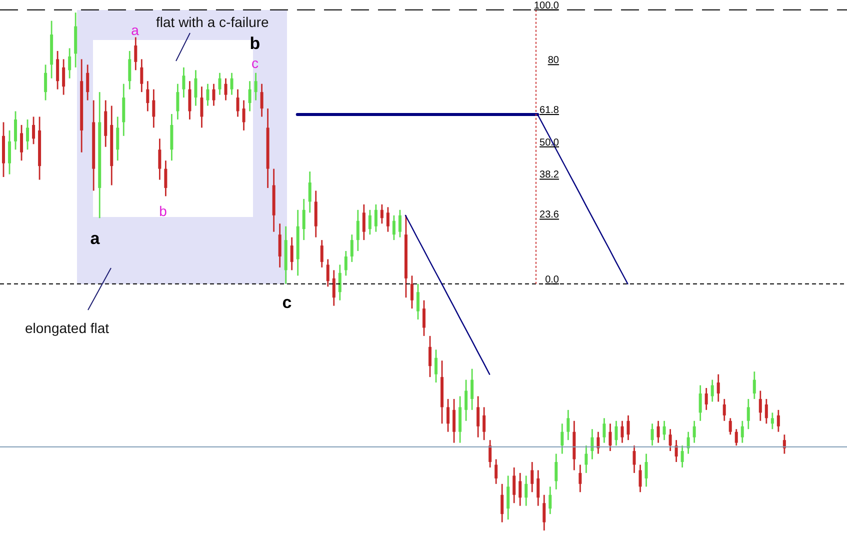  What do you see at coordinates (550, 175) in the screenshot?
I see `y-tick-label: 38.2` at bounding box center [550, 175].